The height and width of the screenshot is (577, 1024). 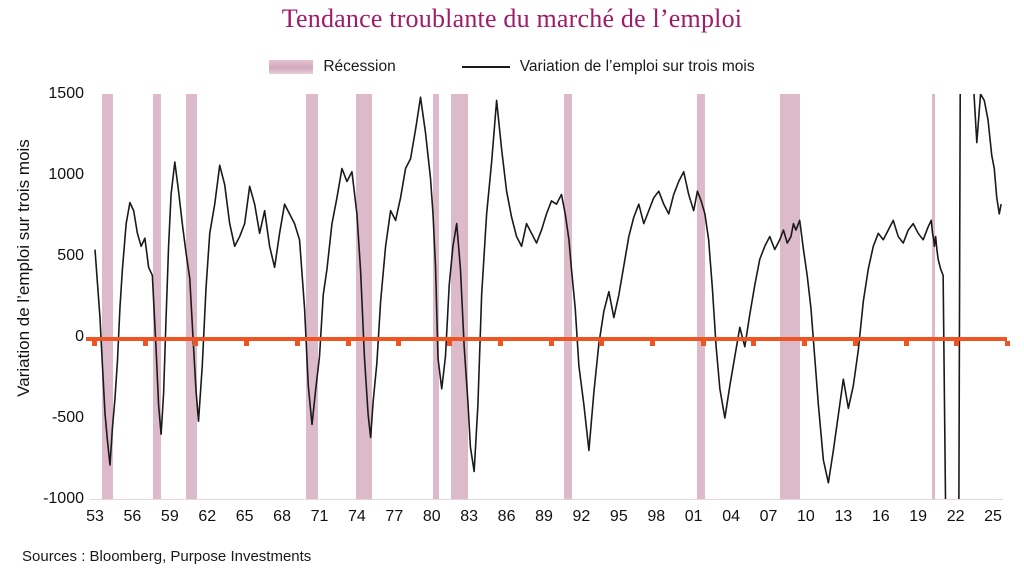 I want to click on x-tick-label: 07, so click(x=768, y=516).